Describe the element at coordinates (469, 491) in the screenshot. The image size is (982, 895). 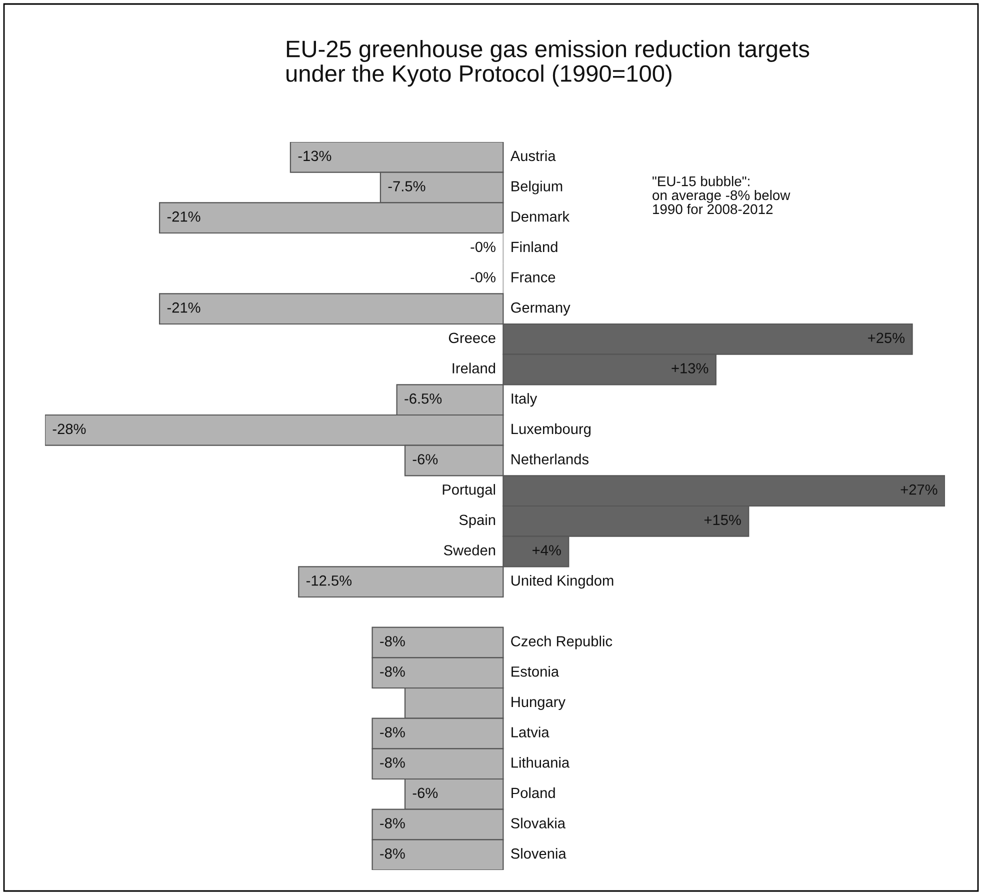
I see `y-tick-label: Portugal` at that location.